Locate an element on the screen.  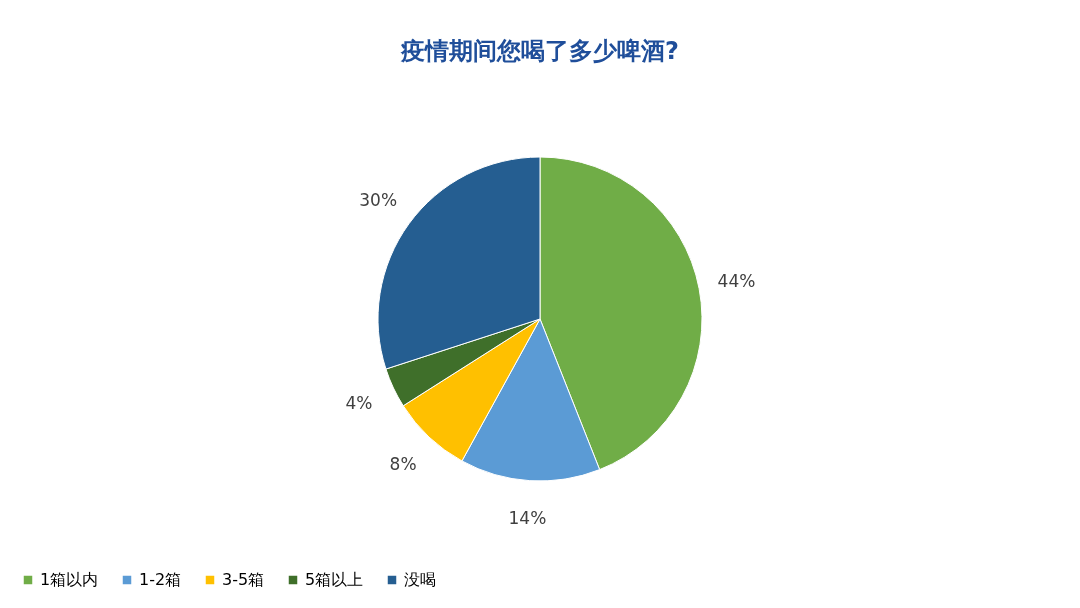
legend-label: 3-5箱 is located at coordinates (243, 579).